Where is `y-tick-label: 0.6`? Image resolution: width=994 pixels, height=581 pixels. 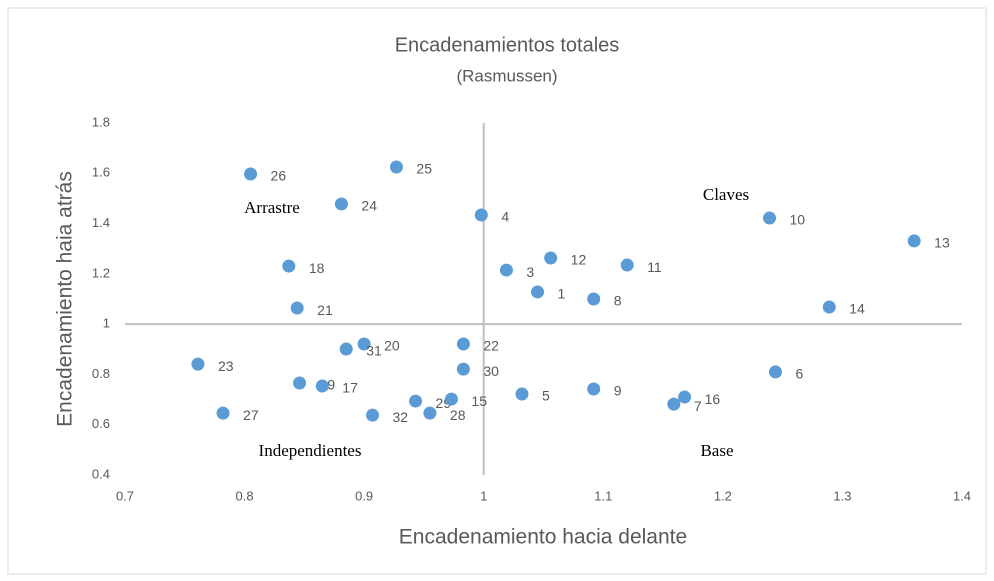
y-tick-label: 0.6 is located at coordinates (101, 423).